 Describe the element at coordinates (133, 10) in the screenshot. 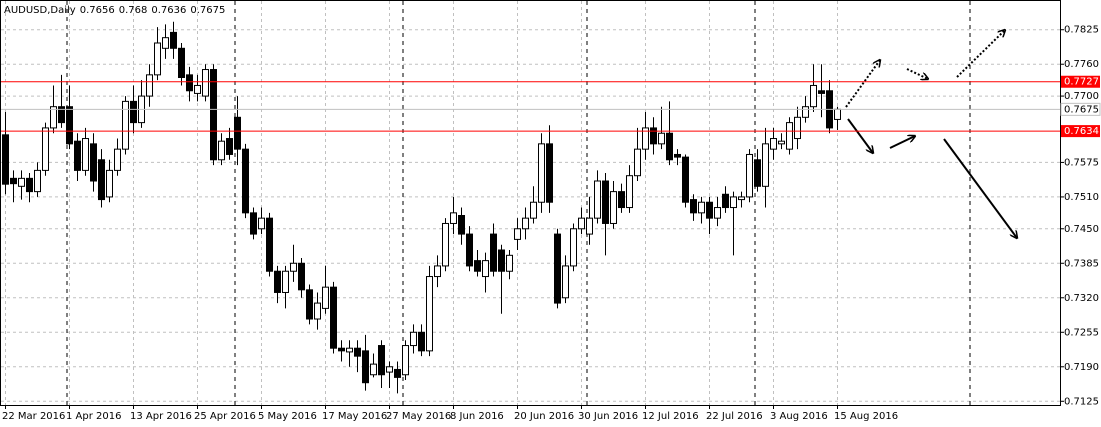

I see `last-high: 0.768` at that location.